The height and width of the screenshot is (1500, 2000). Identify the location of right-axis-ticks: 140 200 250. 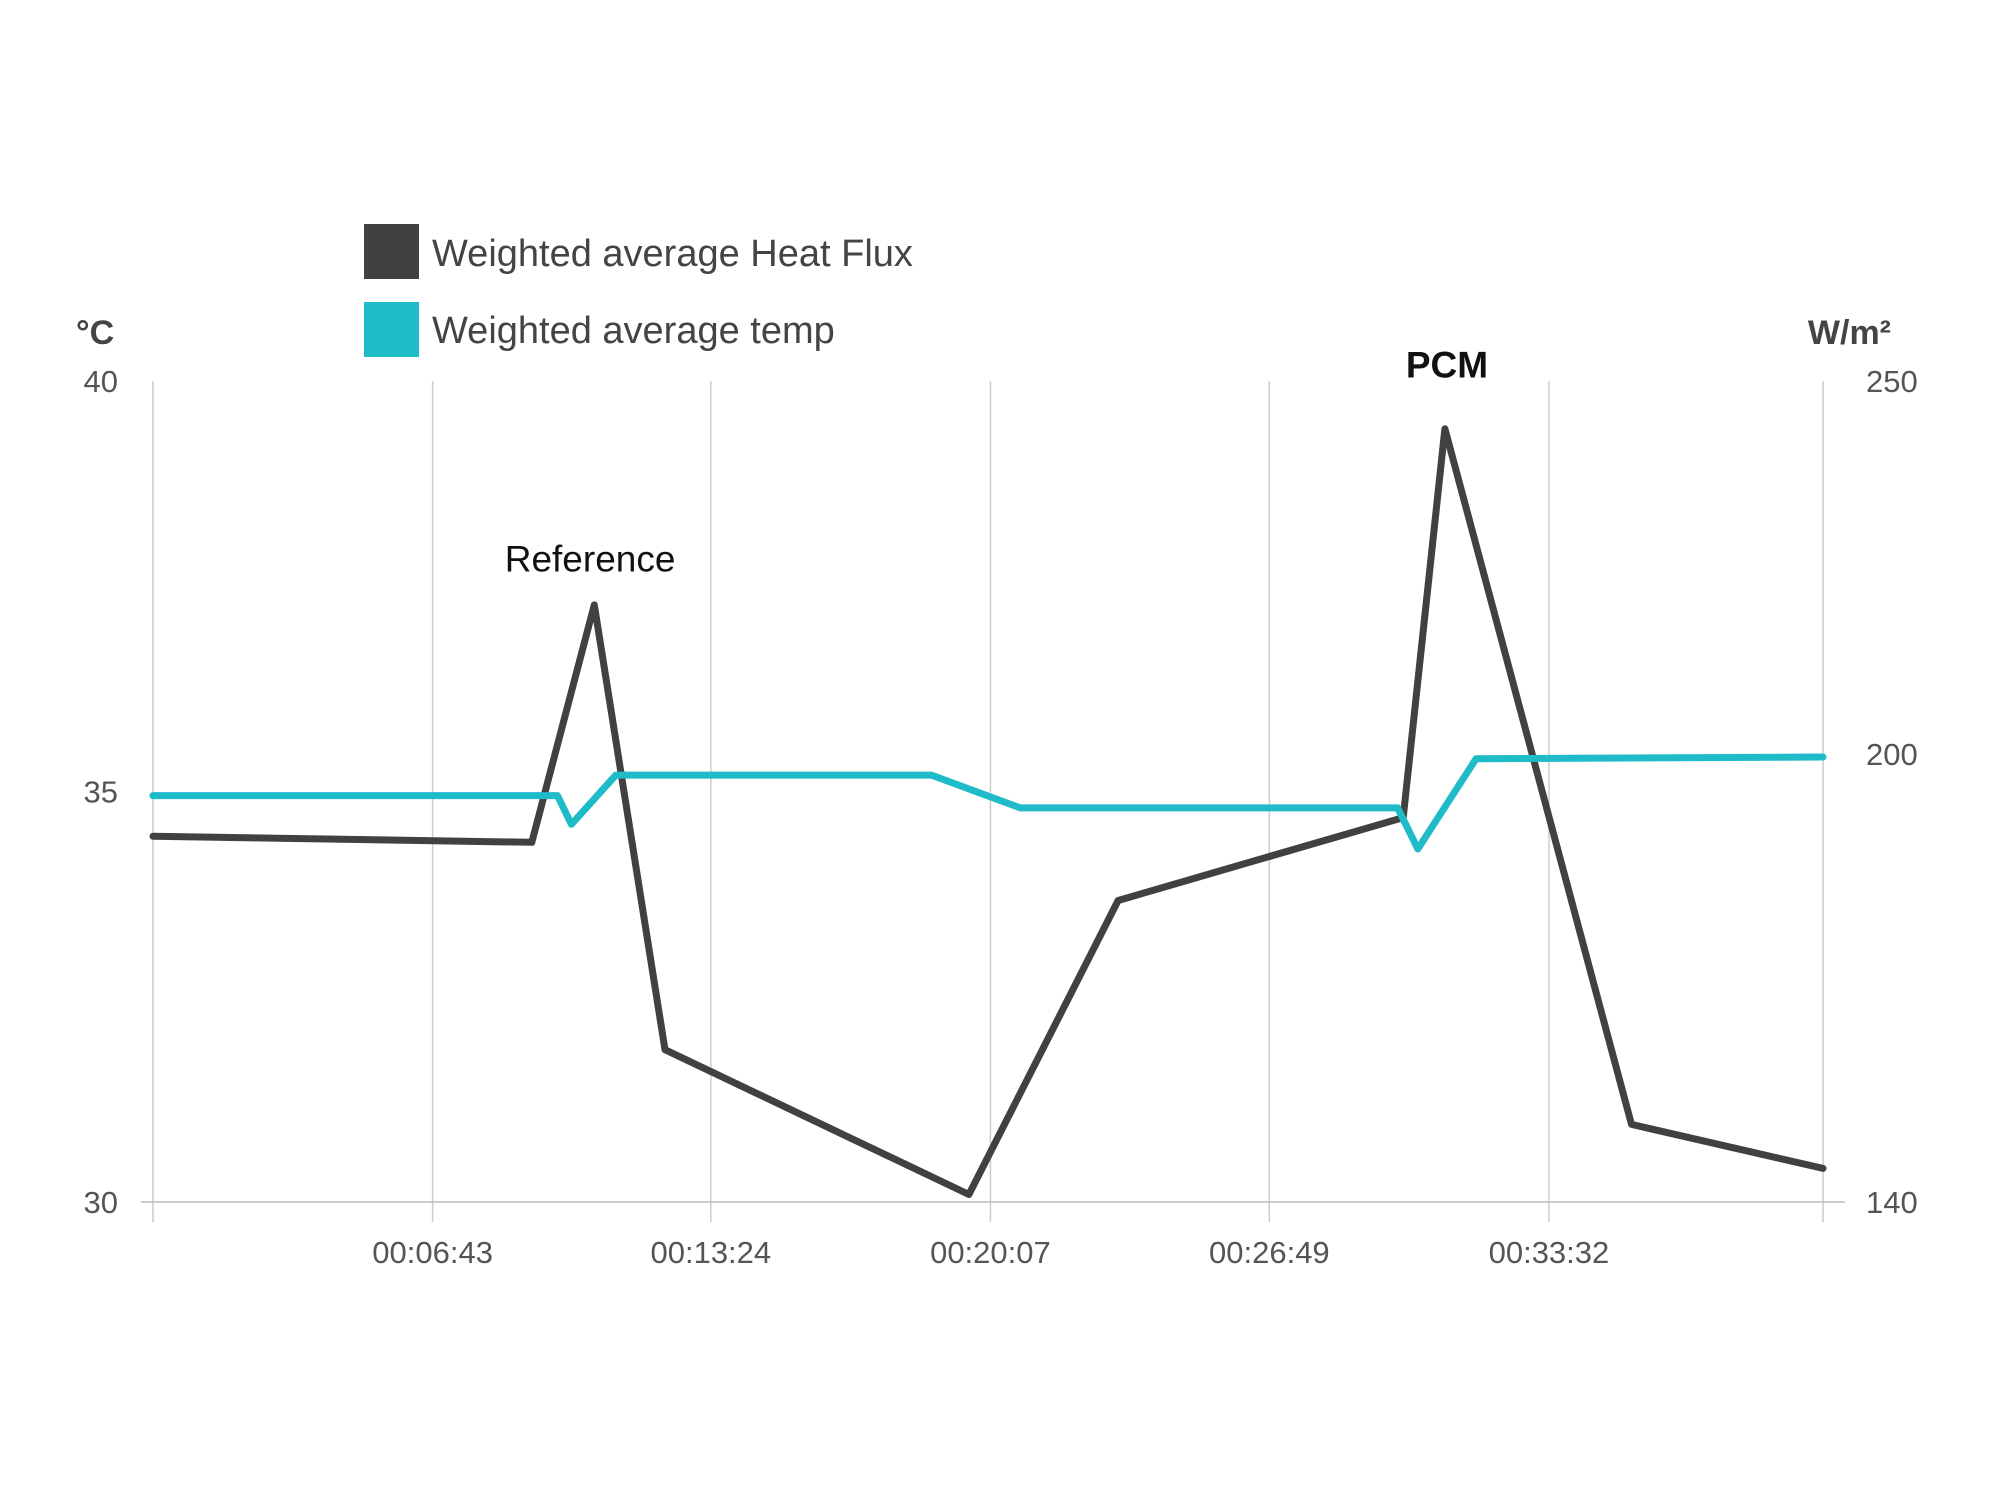
(1892, 792).